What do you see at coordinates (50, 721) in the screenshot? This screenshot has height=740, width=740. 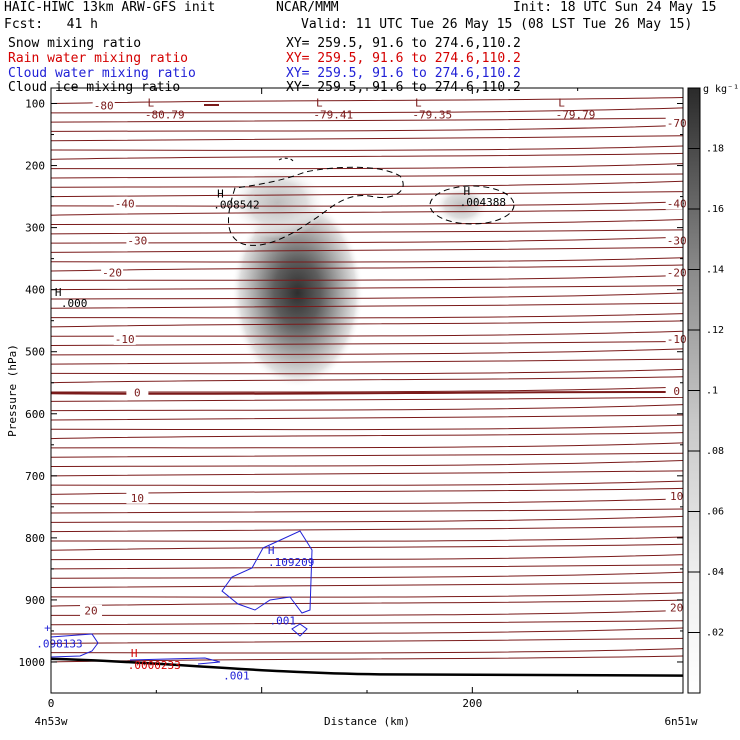 I see `x-start-location: 4n53w` at bounding box center [50, 721].